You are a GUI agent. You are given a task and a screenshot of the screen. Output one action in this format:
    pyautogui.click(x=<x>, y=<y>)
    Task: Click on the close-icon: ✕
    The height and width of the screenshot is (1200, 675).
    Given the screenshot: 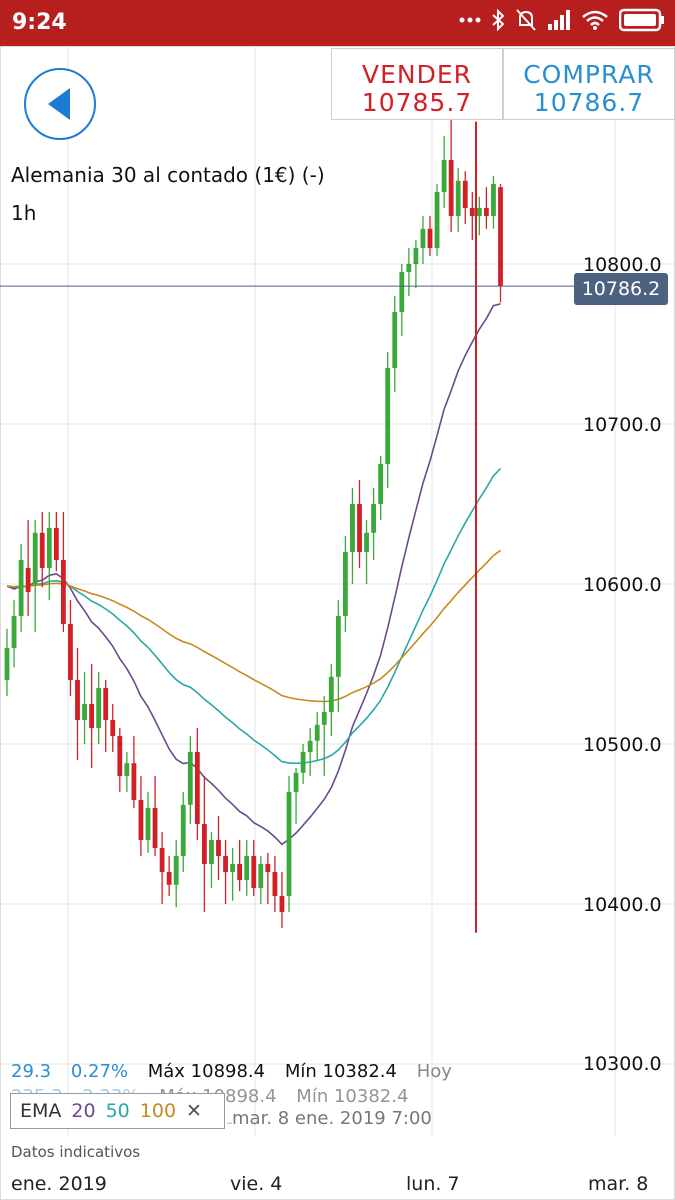 What is the action you would take?
    pyautogui.click(x=194, y=1111)
    